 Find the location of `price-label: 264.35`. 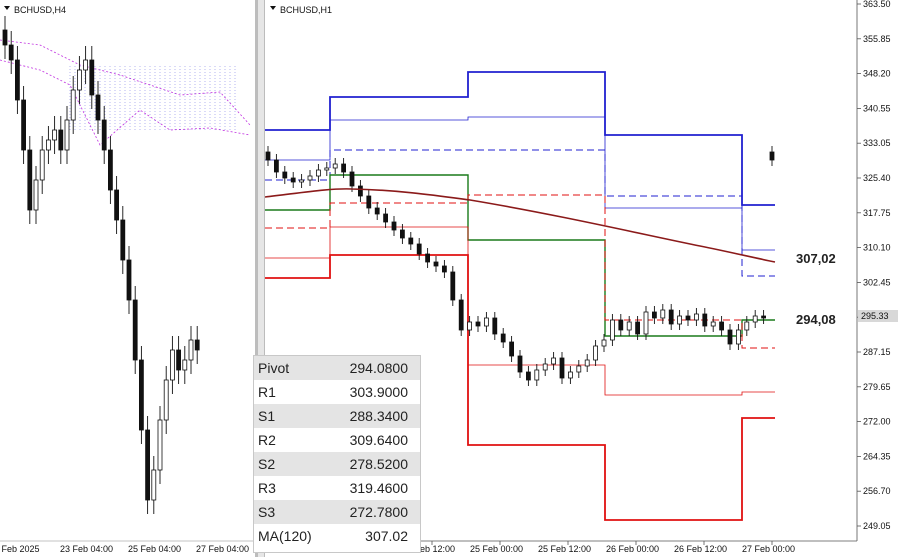

price-label: 264.35 is located at coordinates (877, 456).